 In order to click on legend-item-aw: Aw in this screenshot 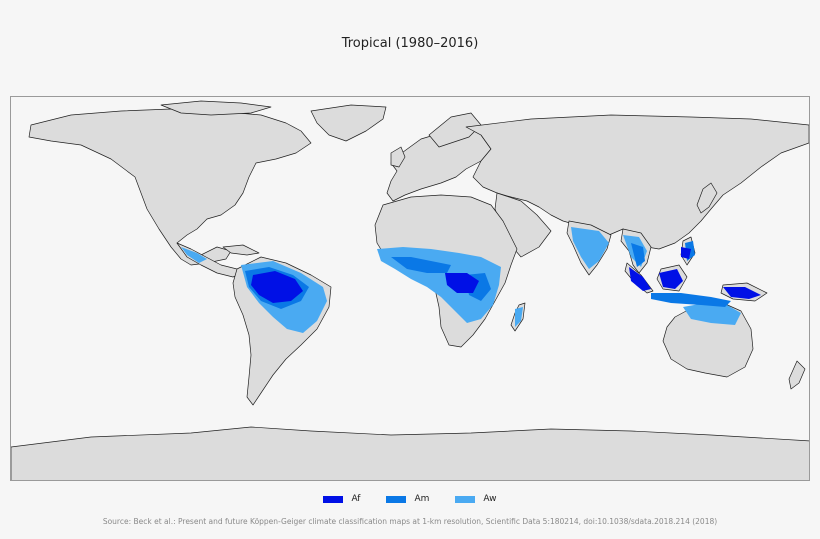, I will do `click(476, 499)`.